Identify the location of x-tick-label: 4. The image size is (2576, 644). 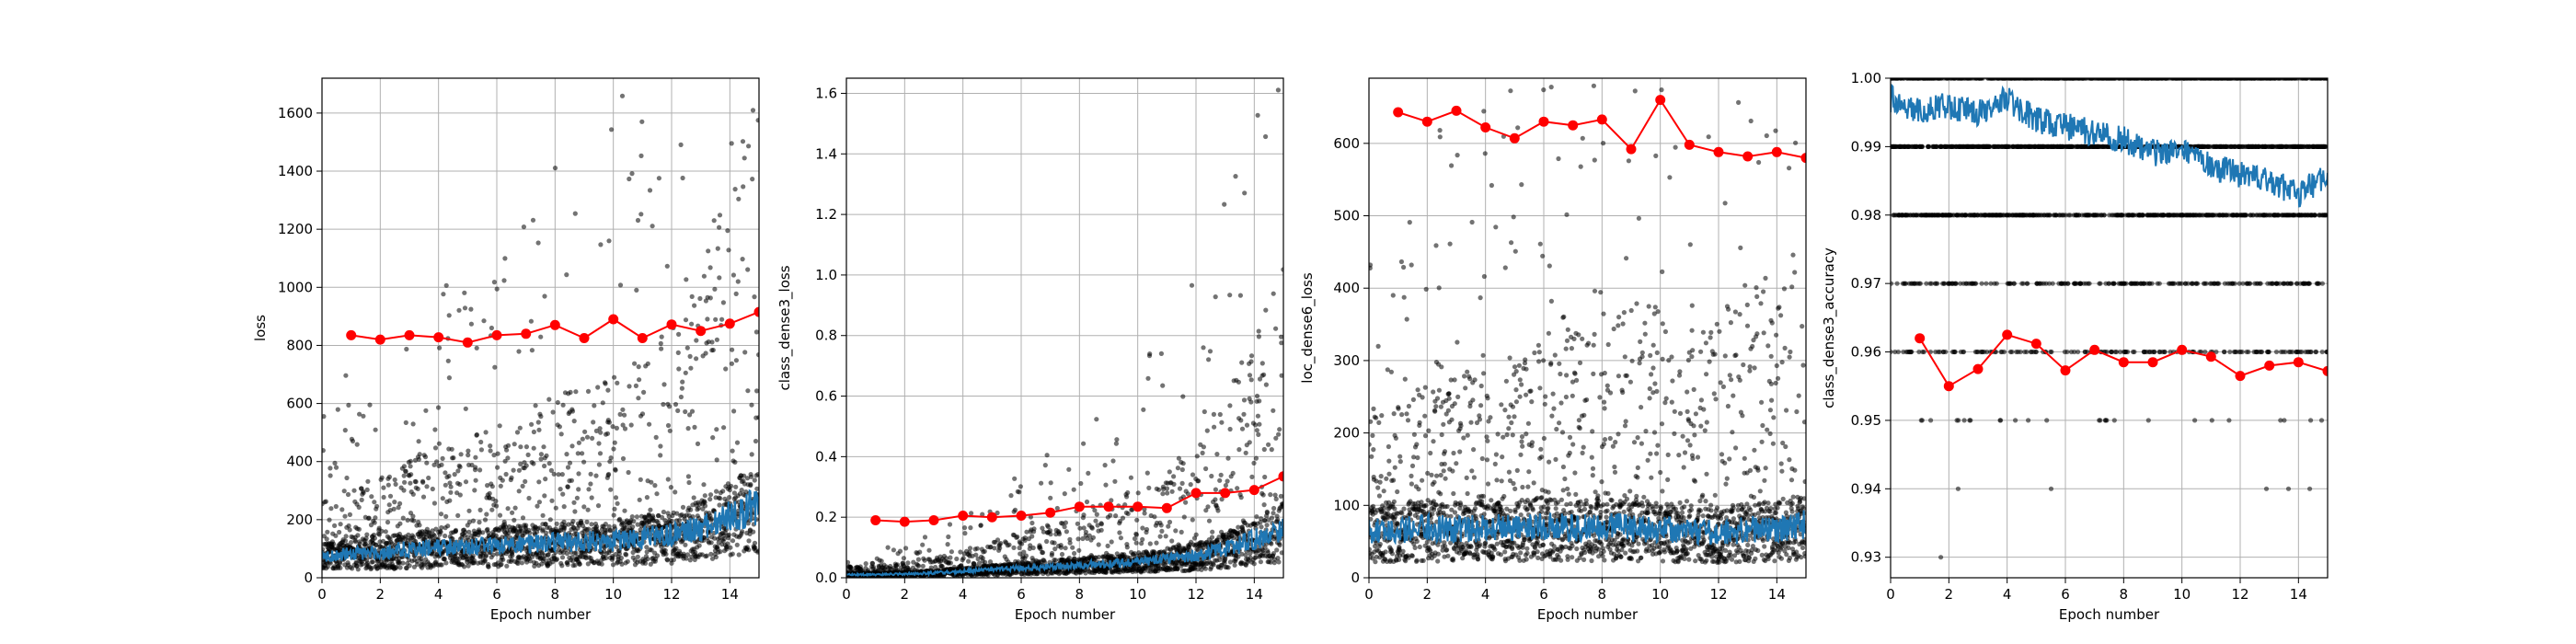
(438, 594).